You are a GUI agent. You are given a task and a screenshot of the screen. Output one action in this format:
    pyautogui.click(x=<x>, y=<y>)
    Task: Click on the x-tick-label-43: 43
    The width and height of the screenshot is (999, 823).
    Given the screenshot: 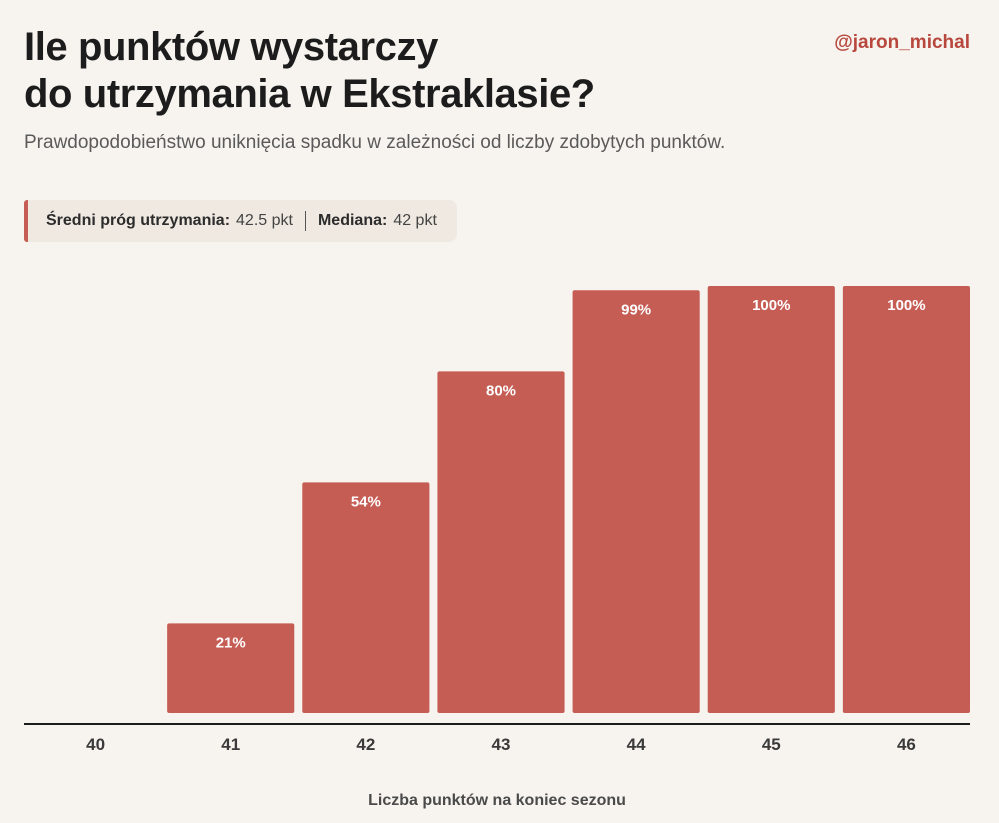 What is the action you would take?
    pyautogui.click(x=501, y=744)
    